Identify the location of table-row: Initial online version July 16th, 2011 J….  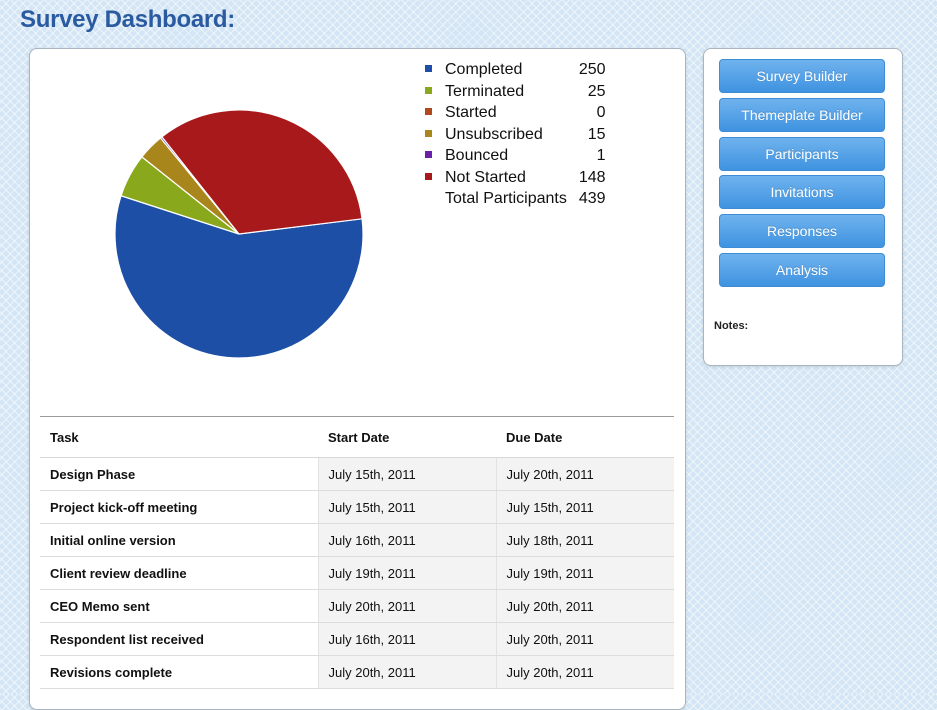
(357, 540).